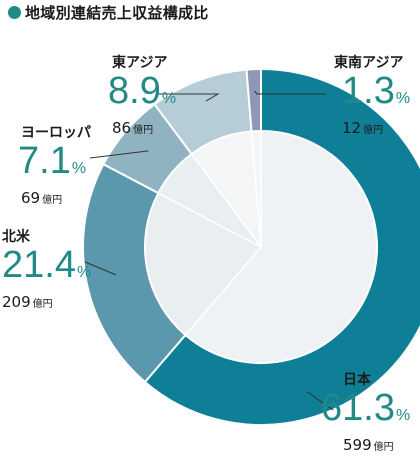 This screenshot has height=457, width=420. What do you see at coordinates (142, 91) in the screenshot?
I see `region-percent: 8.9%` at bounding box center [142, 91].